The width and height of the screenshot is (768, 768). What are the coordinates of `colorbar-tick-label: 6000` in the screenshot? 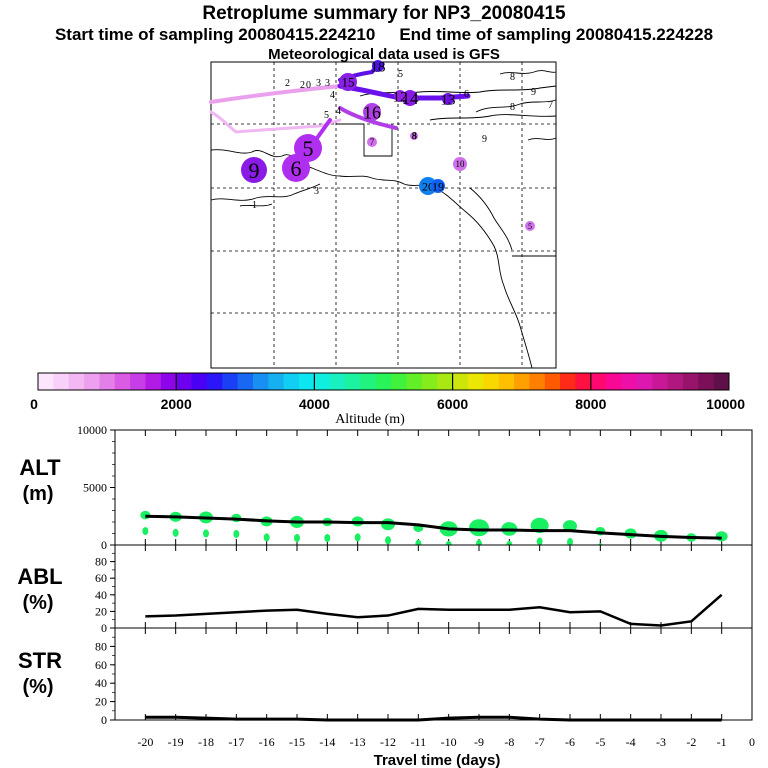 It's located at (452, 404).